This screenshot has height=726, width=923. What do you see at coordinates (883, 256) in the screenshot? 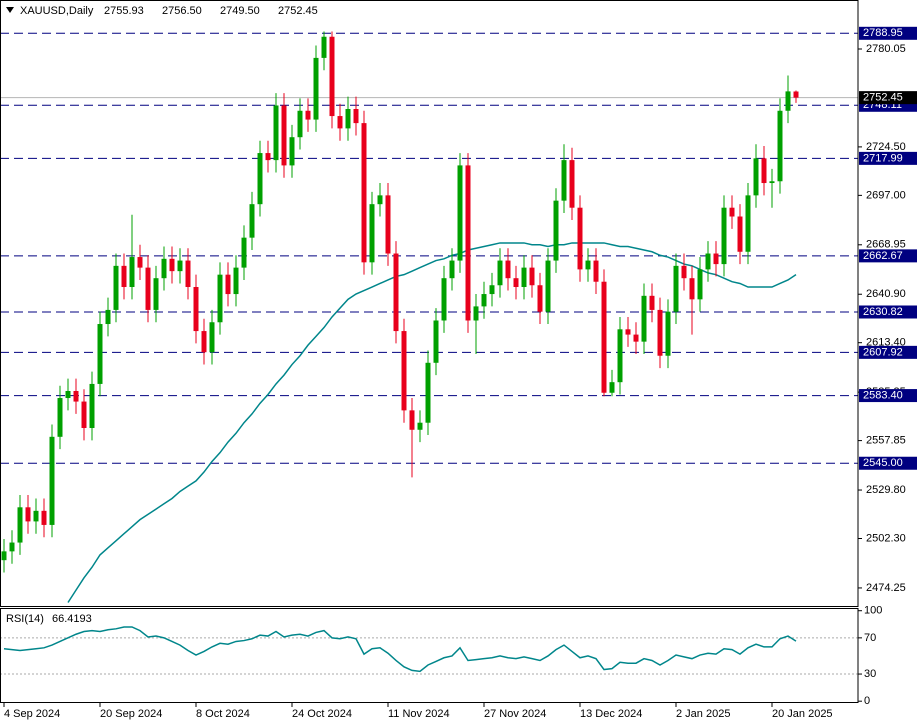
I see `level-label: 2662.67` at bounding box center [883, 256].